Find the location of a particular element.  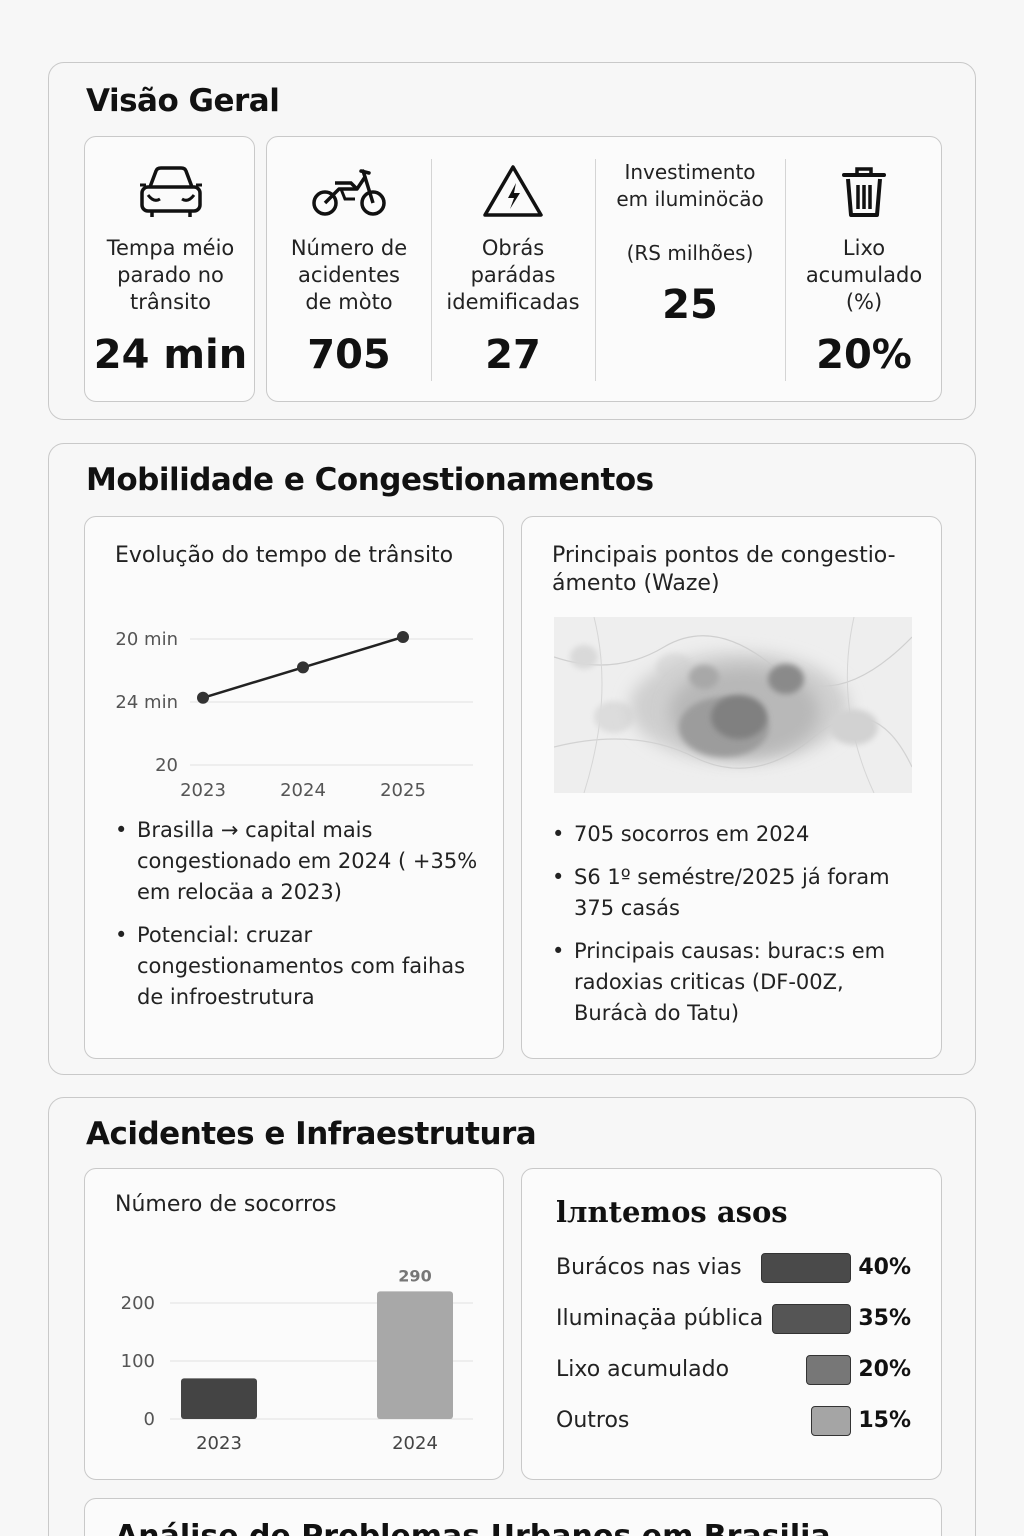

data-label: 290 is located at coordinates (414, 1275).